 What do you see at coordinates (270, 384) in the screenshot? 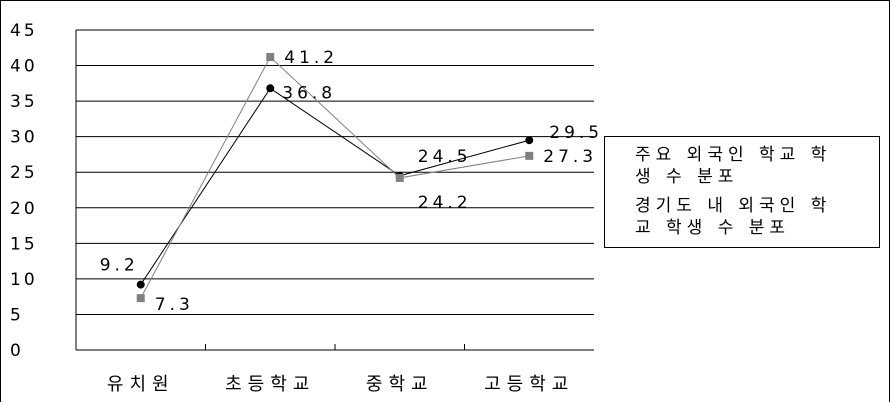
I see `x-tick-label: 초등학교` at bounding box center [270, 384].